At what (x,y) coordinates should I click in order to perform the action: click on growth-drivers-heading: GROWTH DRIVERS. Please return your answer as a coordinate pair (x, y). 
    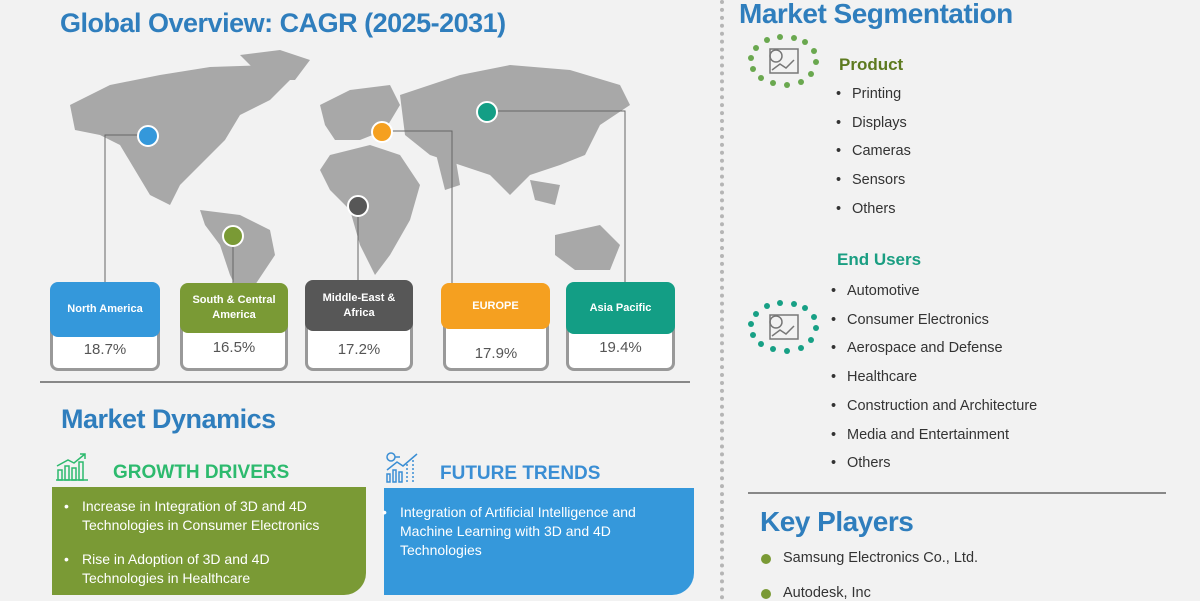
    Looking at the image, I should click on (201, 472).